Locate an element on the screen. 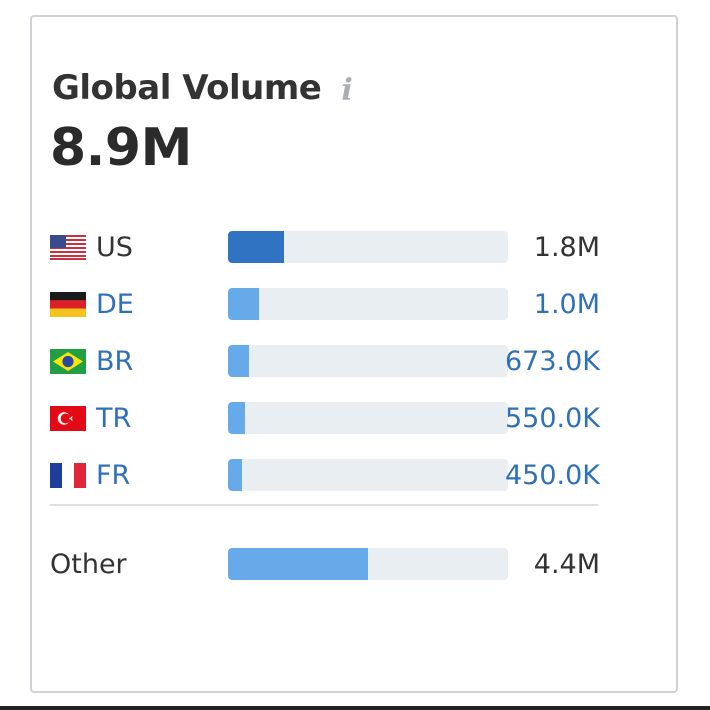  other-label: Other is located at coordinates (88, 564).